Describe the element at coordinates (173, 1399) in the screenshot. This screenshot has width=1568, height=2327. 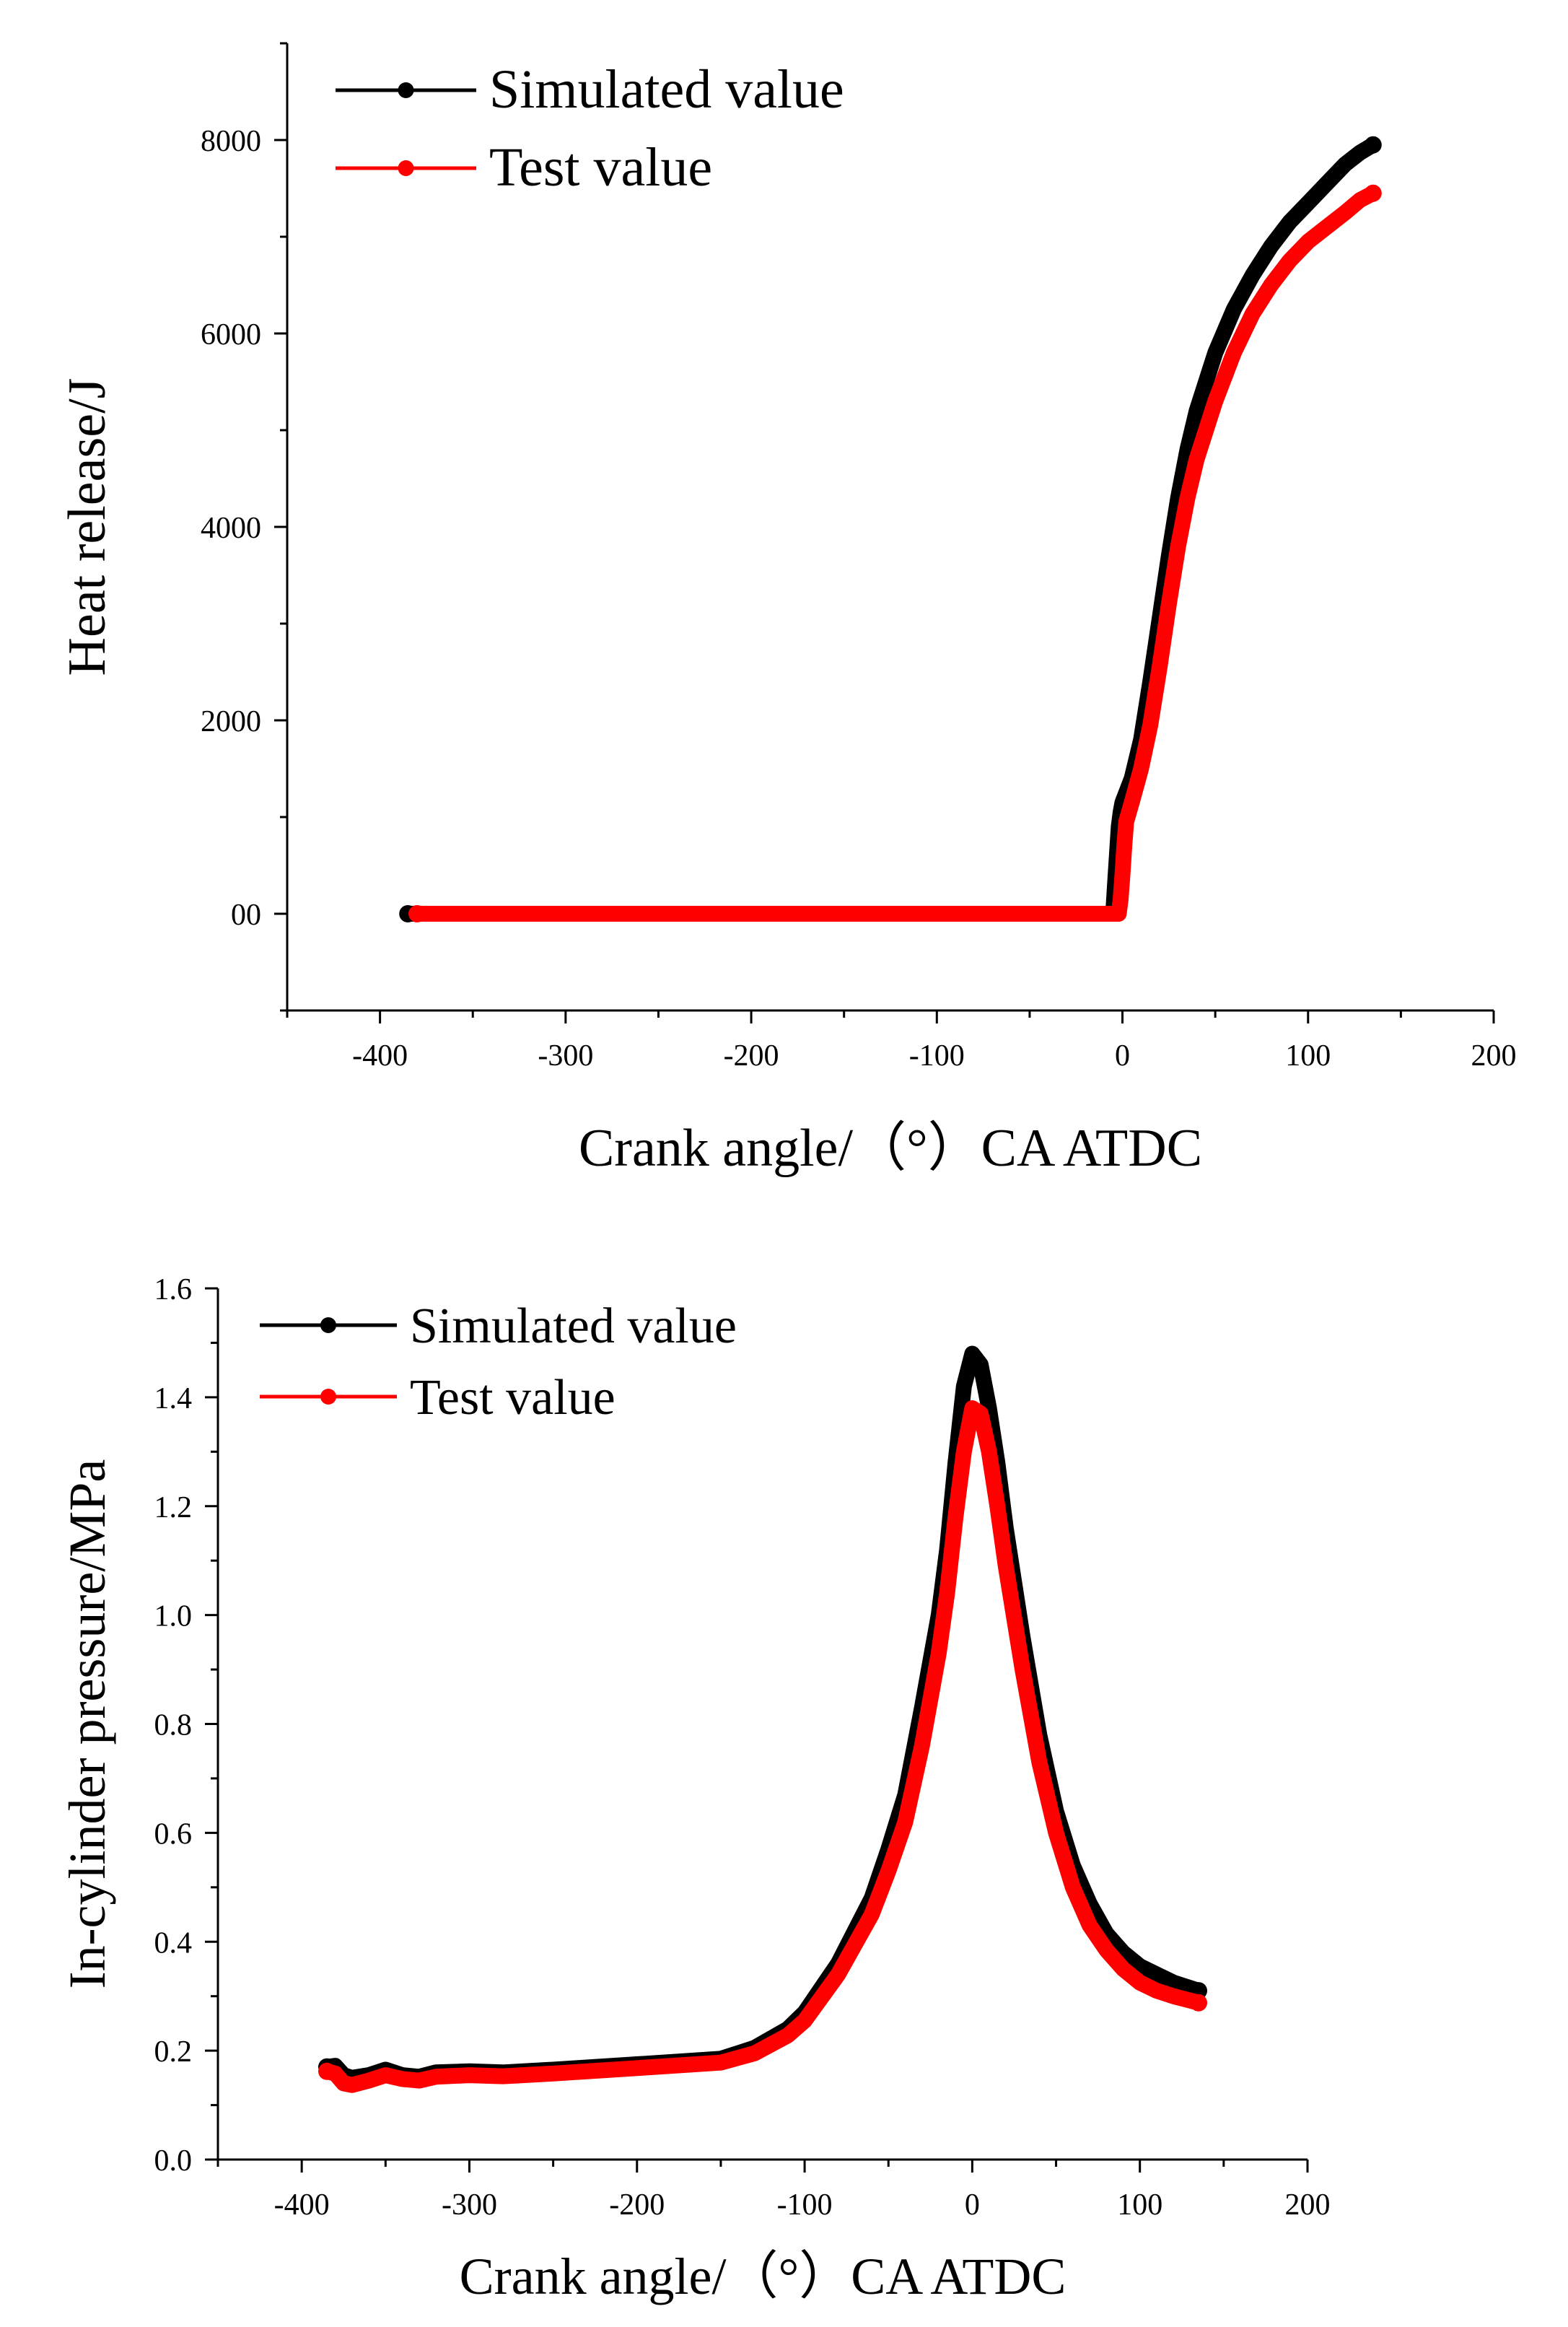
I see `y-tick-label: 1.4` at that location.